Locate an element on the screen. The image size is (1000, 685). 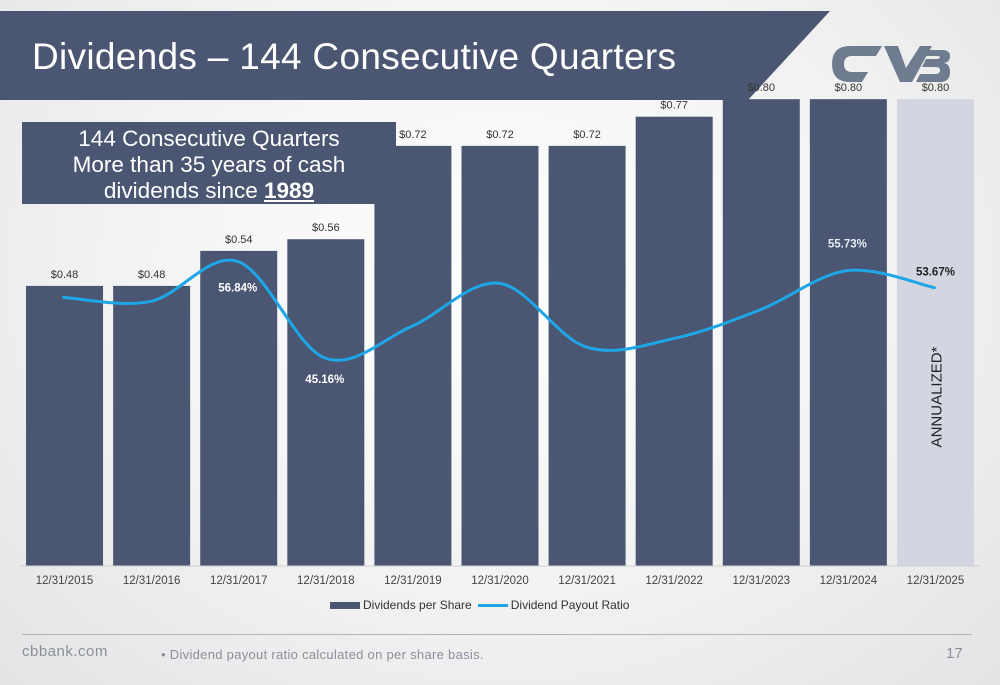
callout-line-2: More than 35 years of cash is located at coordinates (209, 164).